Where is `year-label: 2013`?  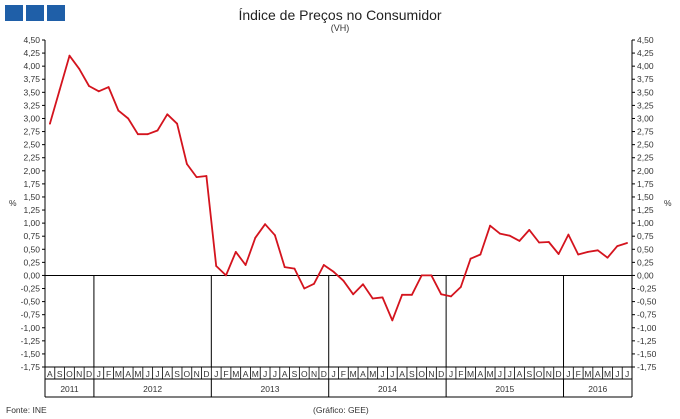 year-label: 2013 is located at coordinates (270, 389).